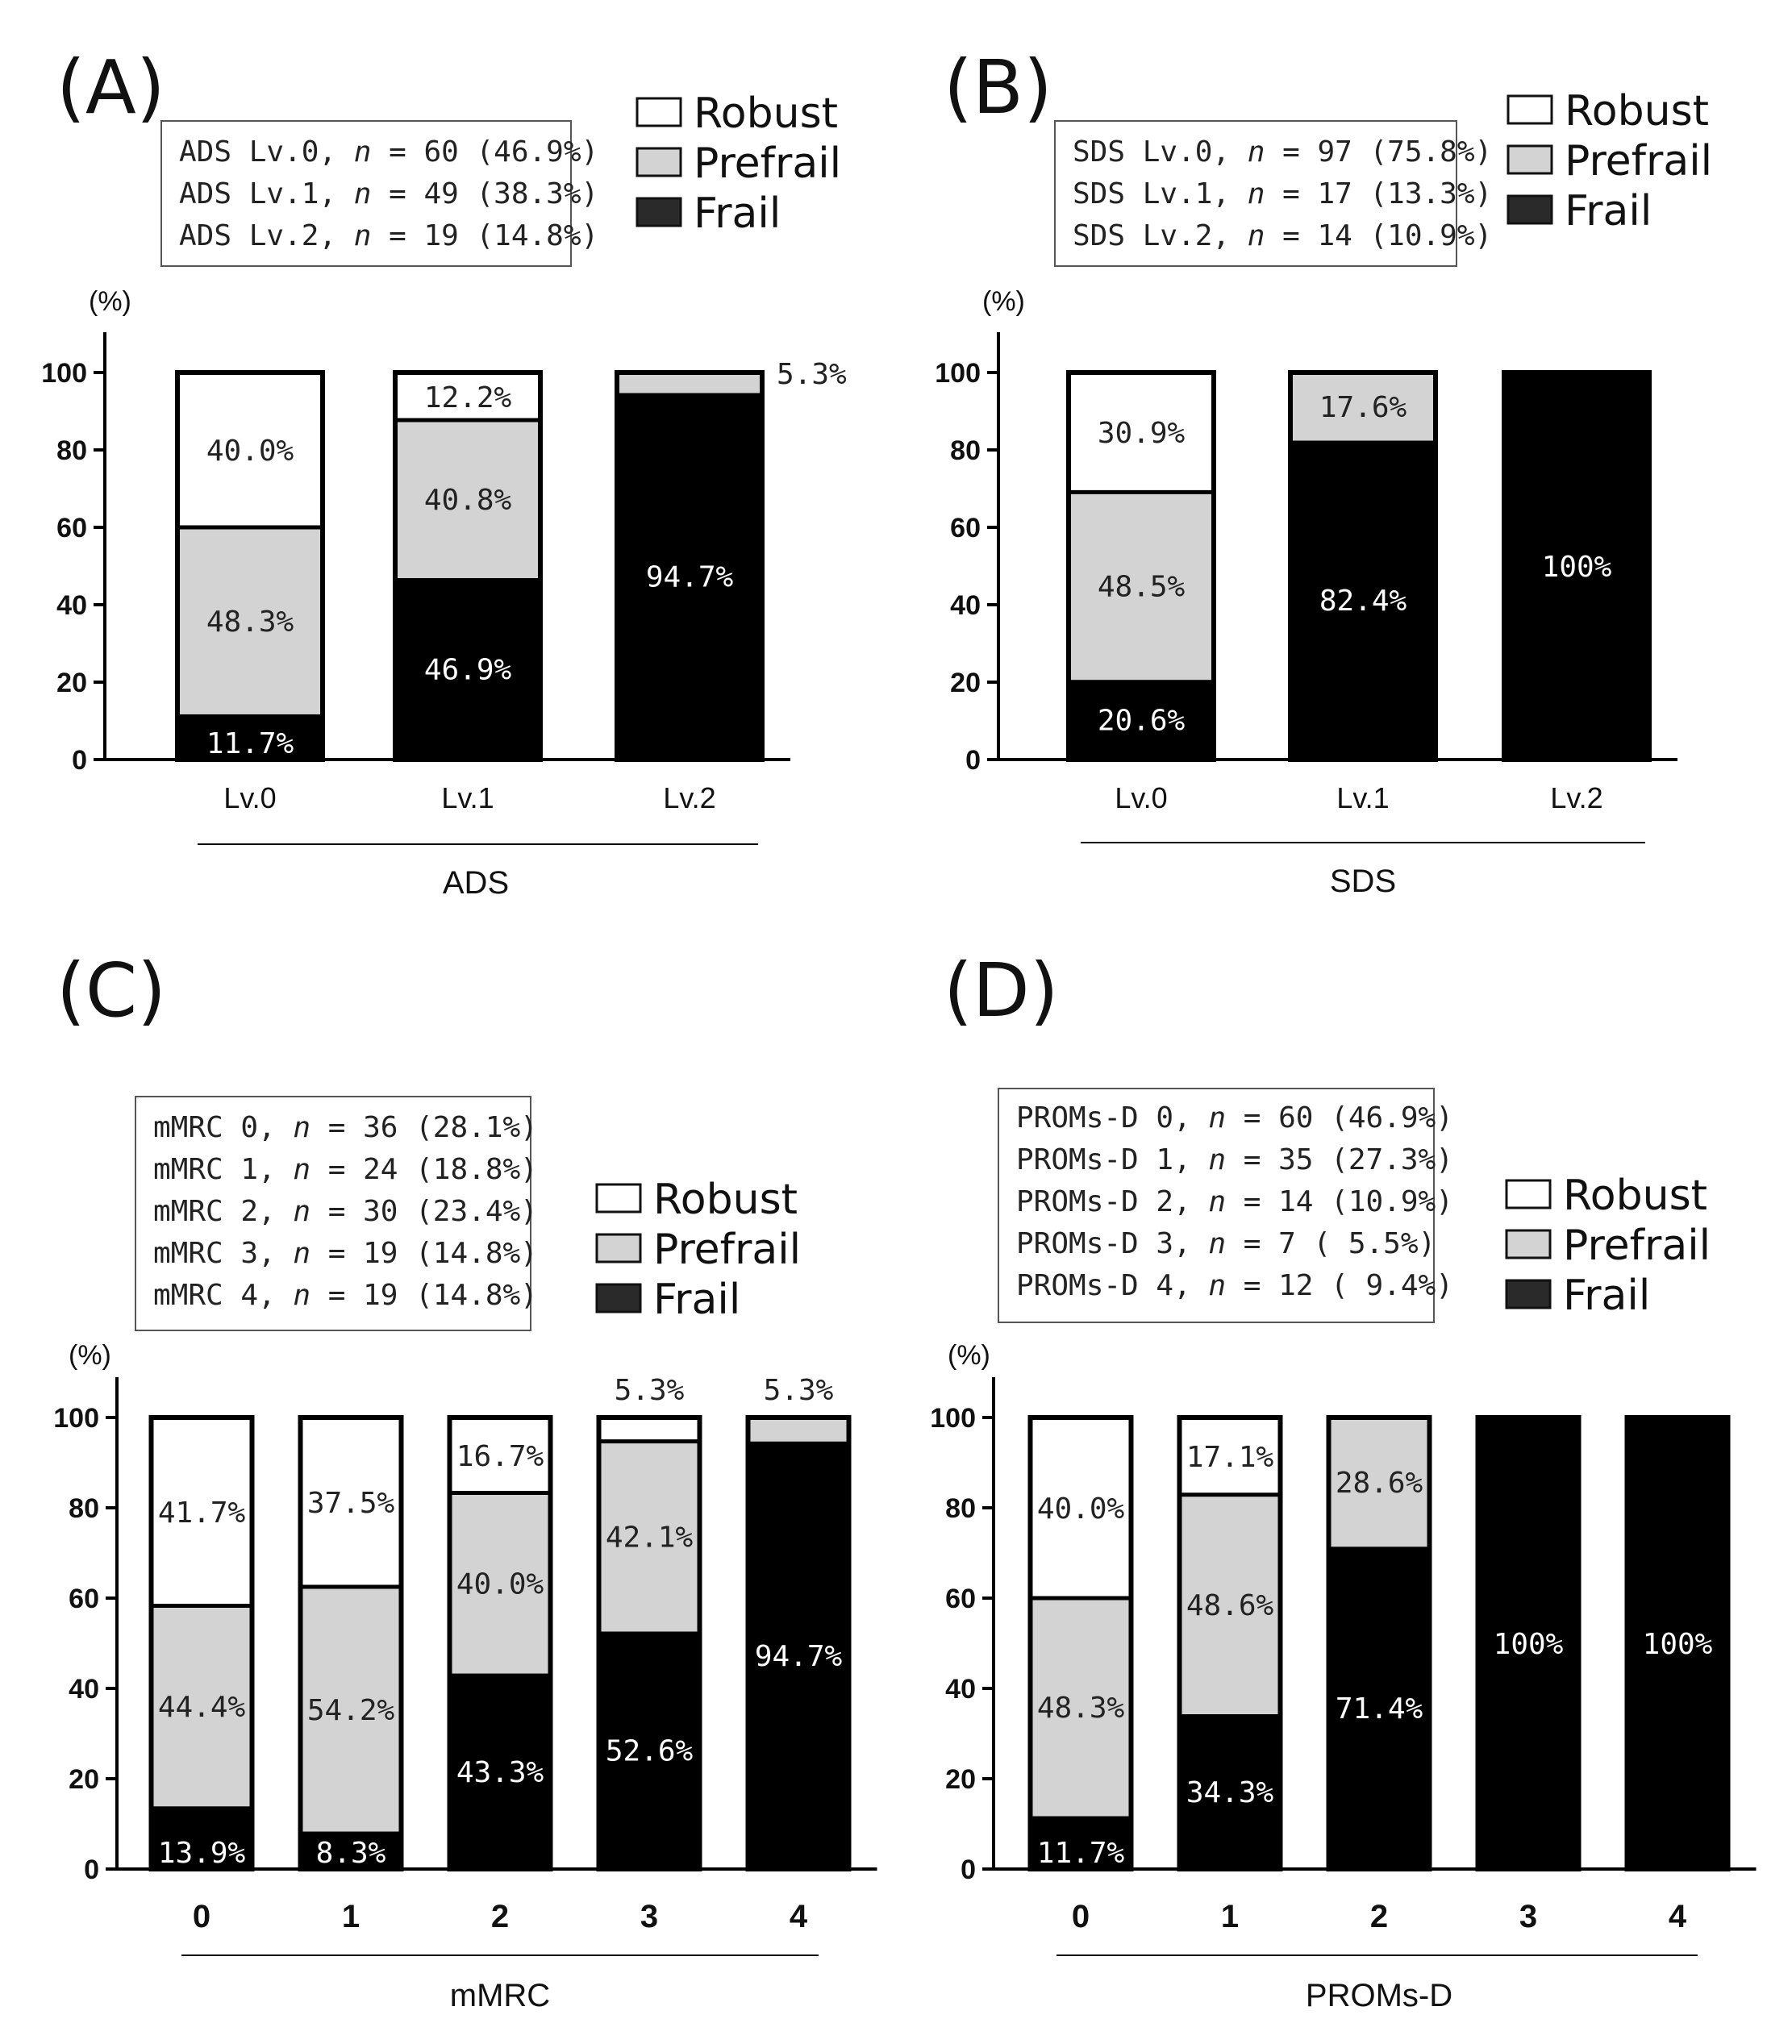 This screenshot has height=2044, width=1792. I want to click on x-tick-label: Lv.1, so click(1362, 798).